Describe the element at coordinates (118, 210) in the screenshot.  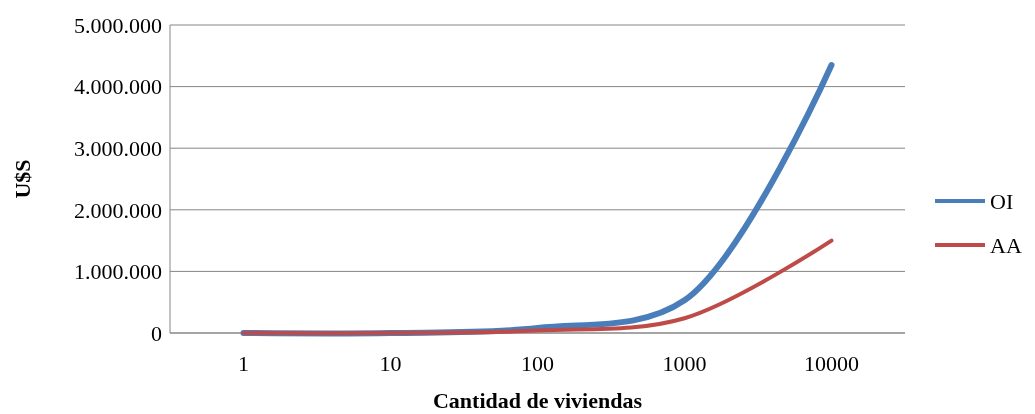
I see `y-tick-label: 2.000.000` at that location.